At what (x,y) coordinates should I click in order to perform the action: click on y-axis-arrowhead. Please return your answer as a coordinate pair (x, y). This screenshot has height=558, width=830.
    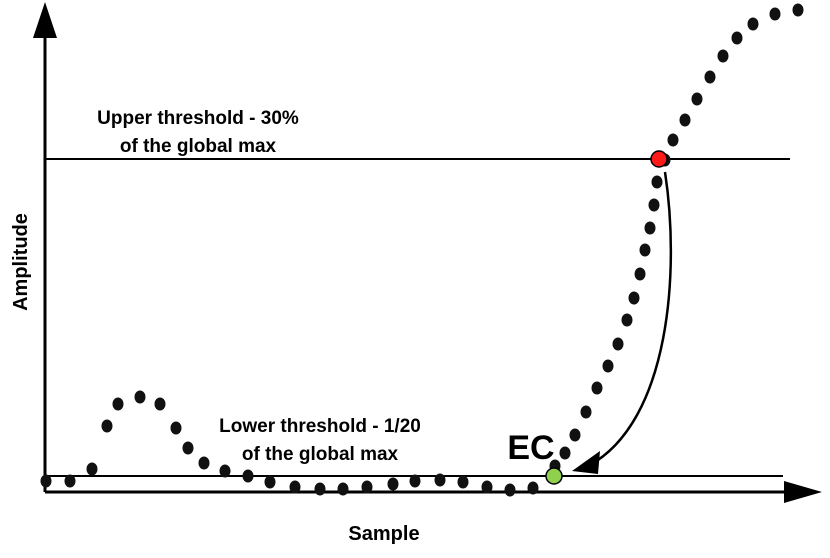
    Looking at the image, I should click on (45, 20).